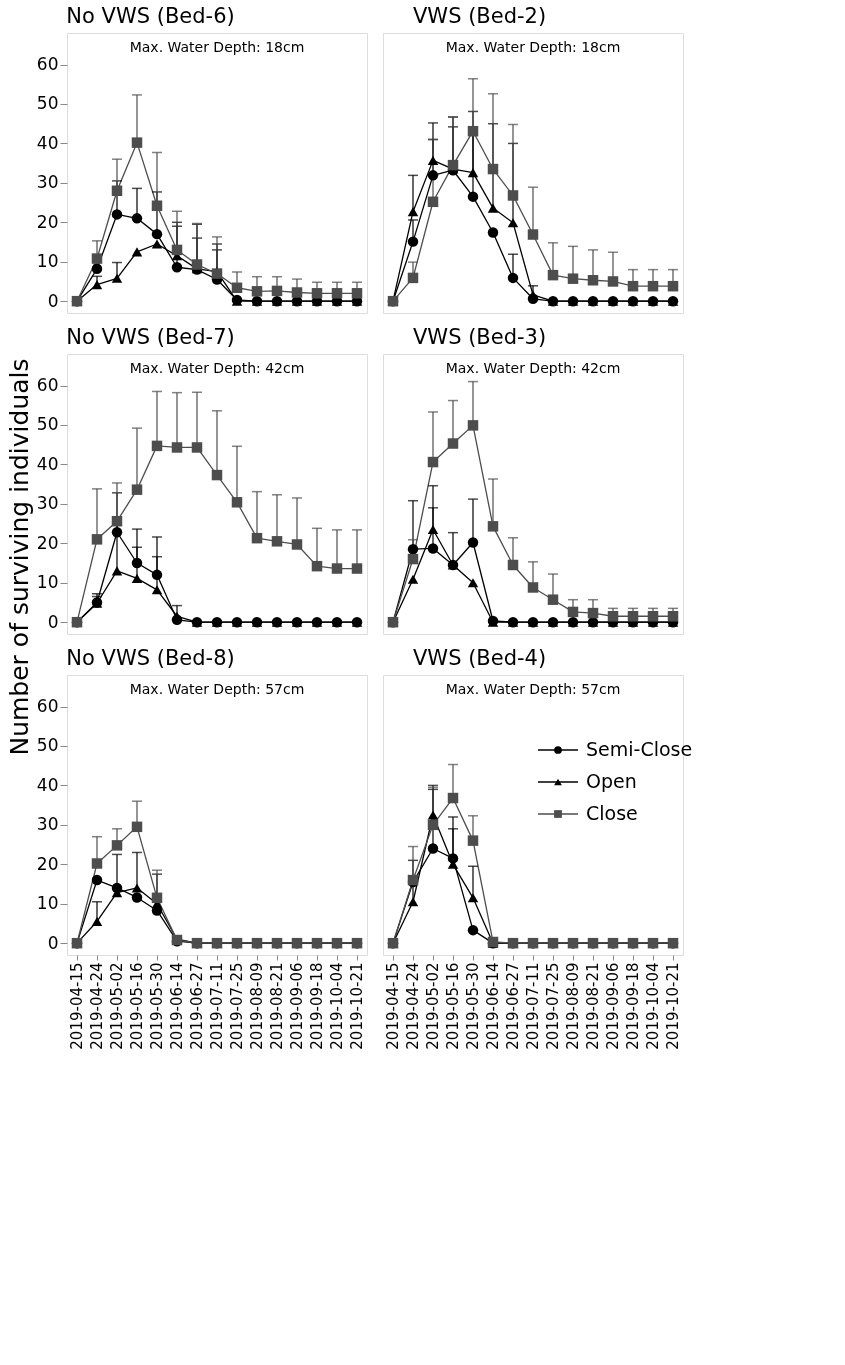 This screenshot has height=1365, width=845. Describe the element at coordinates (480, 658) in the screenshot. I see `chart-title: VWS (Bed-4)` at that location.